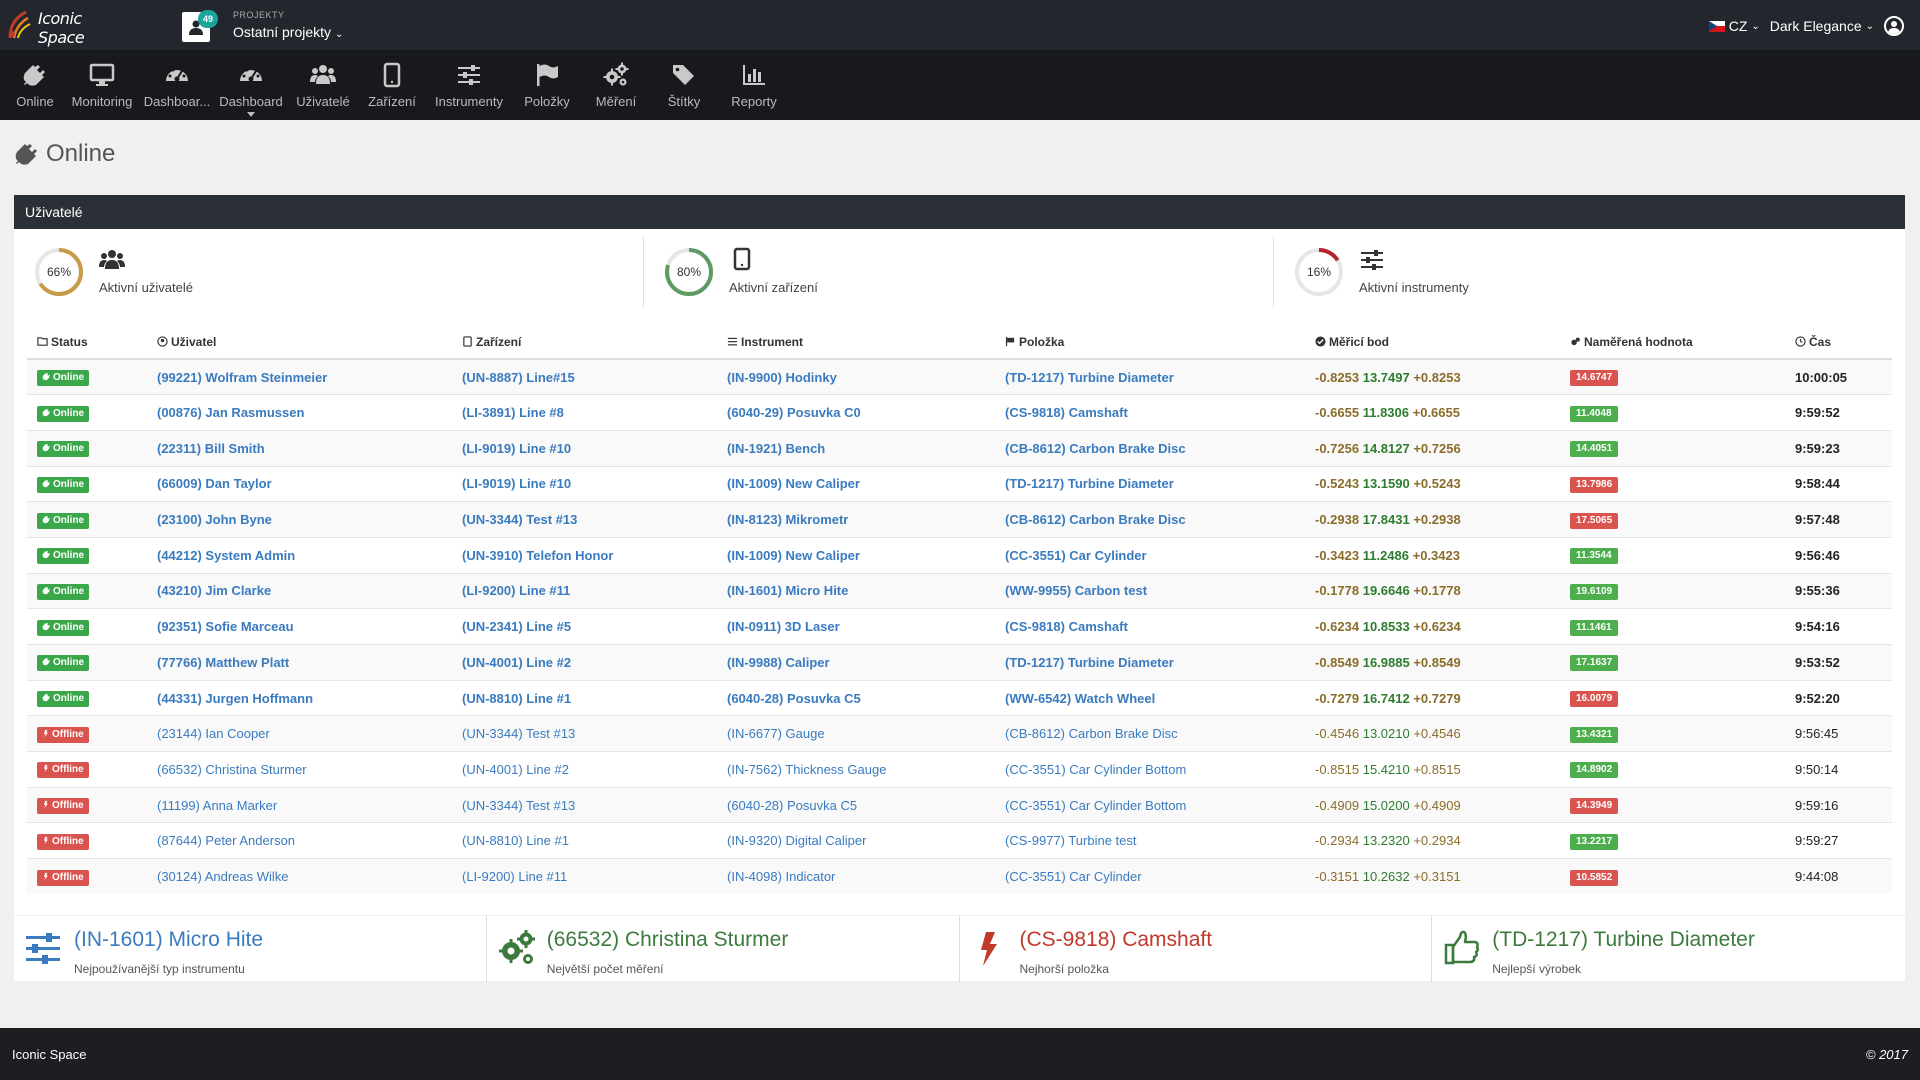  Describe the element at coordinates (584, 342) in the screenshot. I see `col-device: Zařízení` at that location.